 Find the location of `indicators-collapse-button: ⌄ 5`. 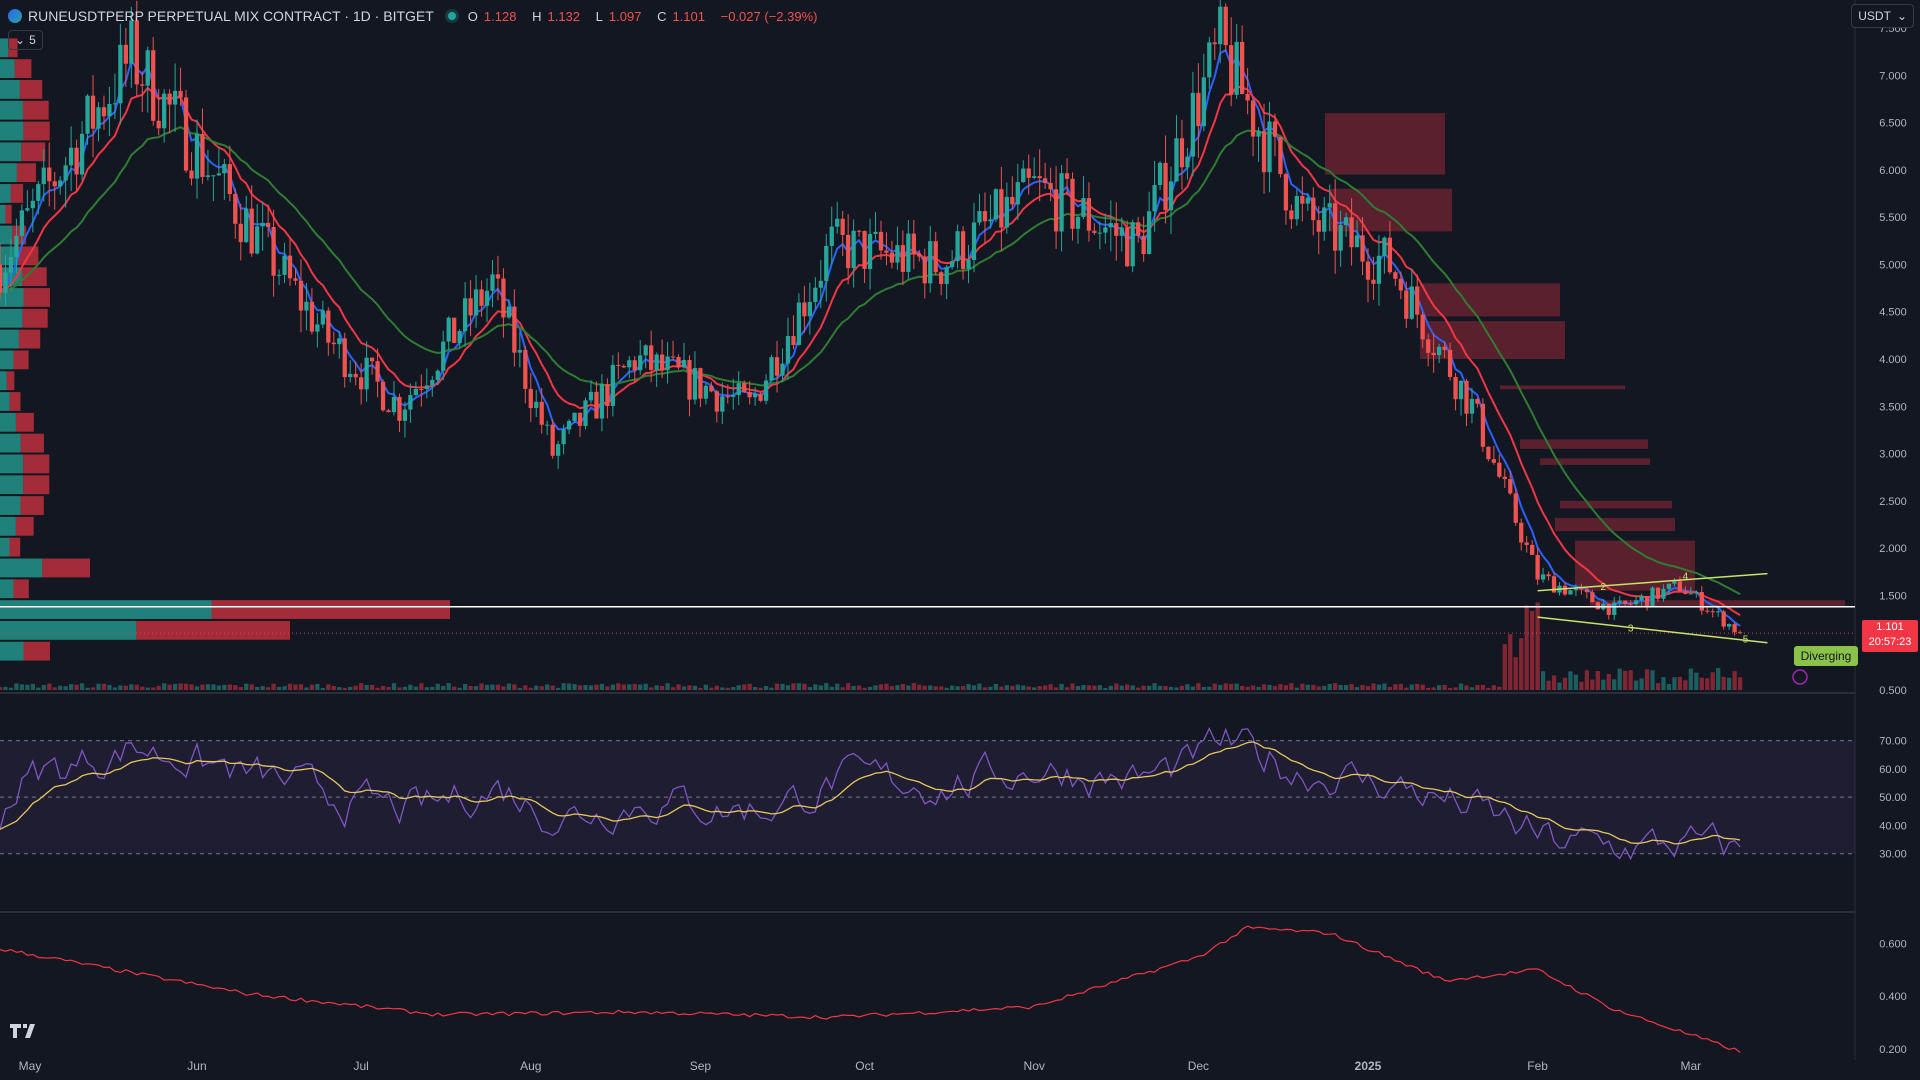

indicators-collapse-button: ⌄ 5 is located at coordinates (25, 40).